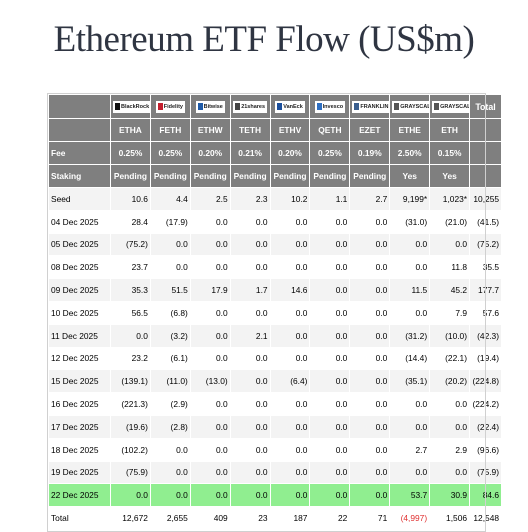 Image resolution: width=528 pixels, height=532 pixels. Describe the element at coordinates (135, 106) in the screenshot. I see `issuer-logo-text: BlackRock` at that location.